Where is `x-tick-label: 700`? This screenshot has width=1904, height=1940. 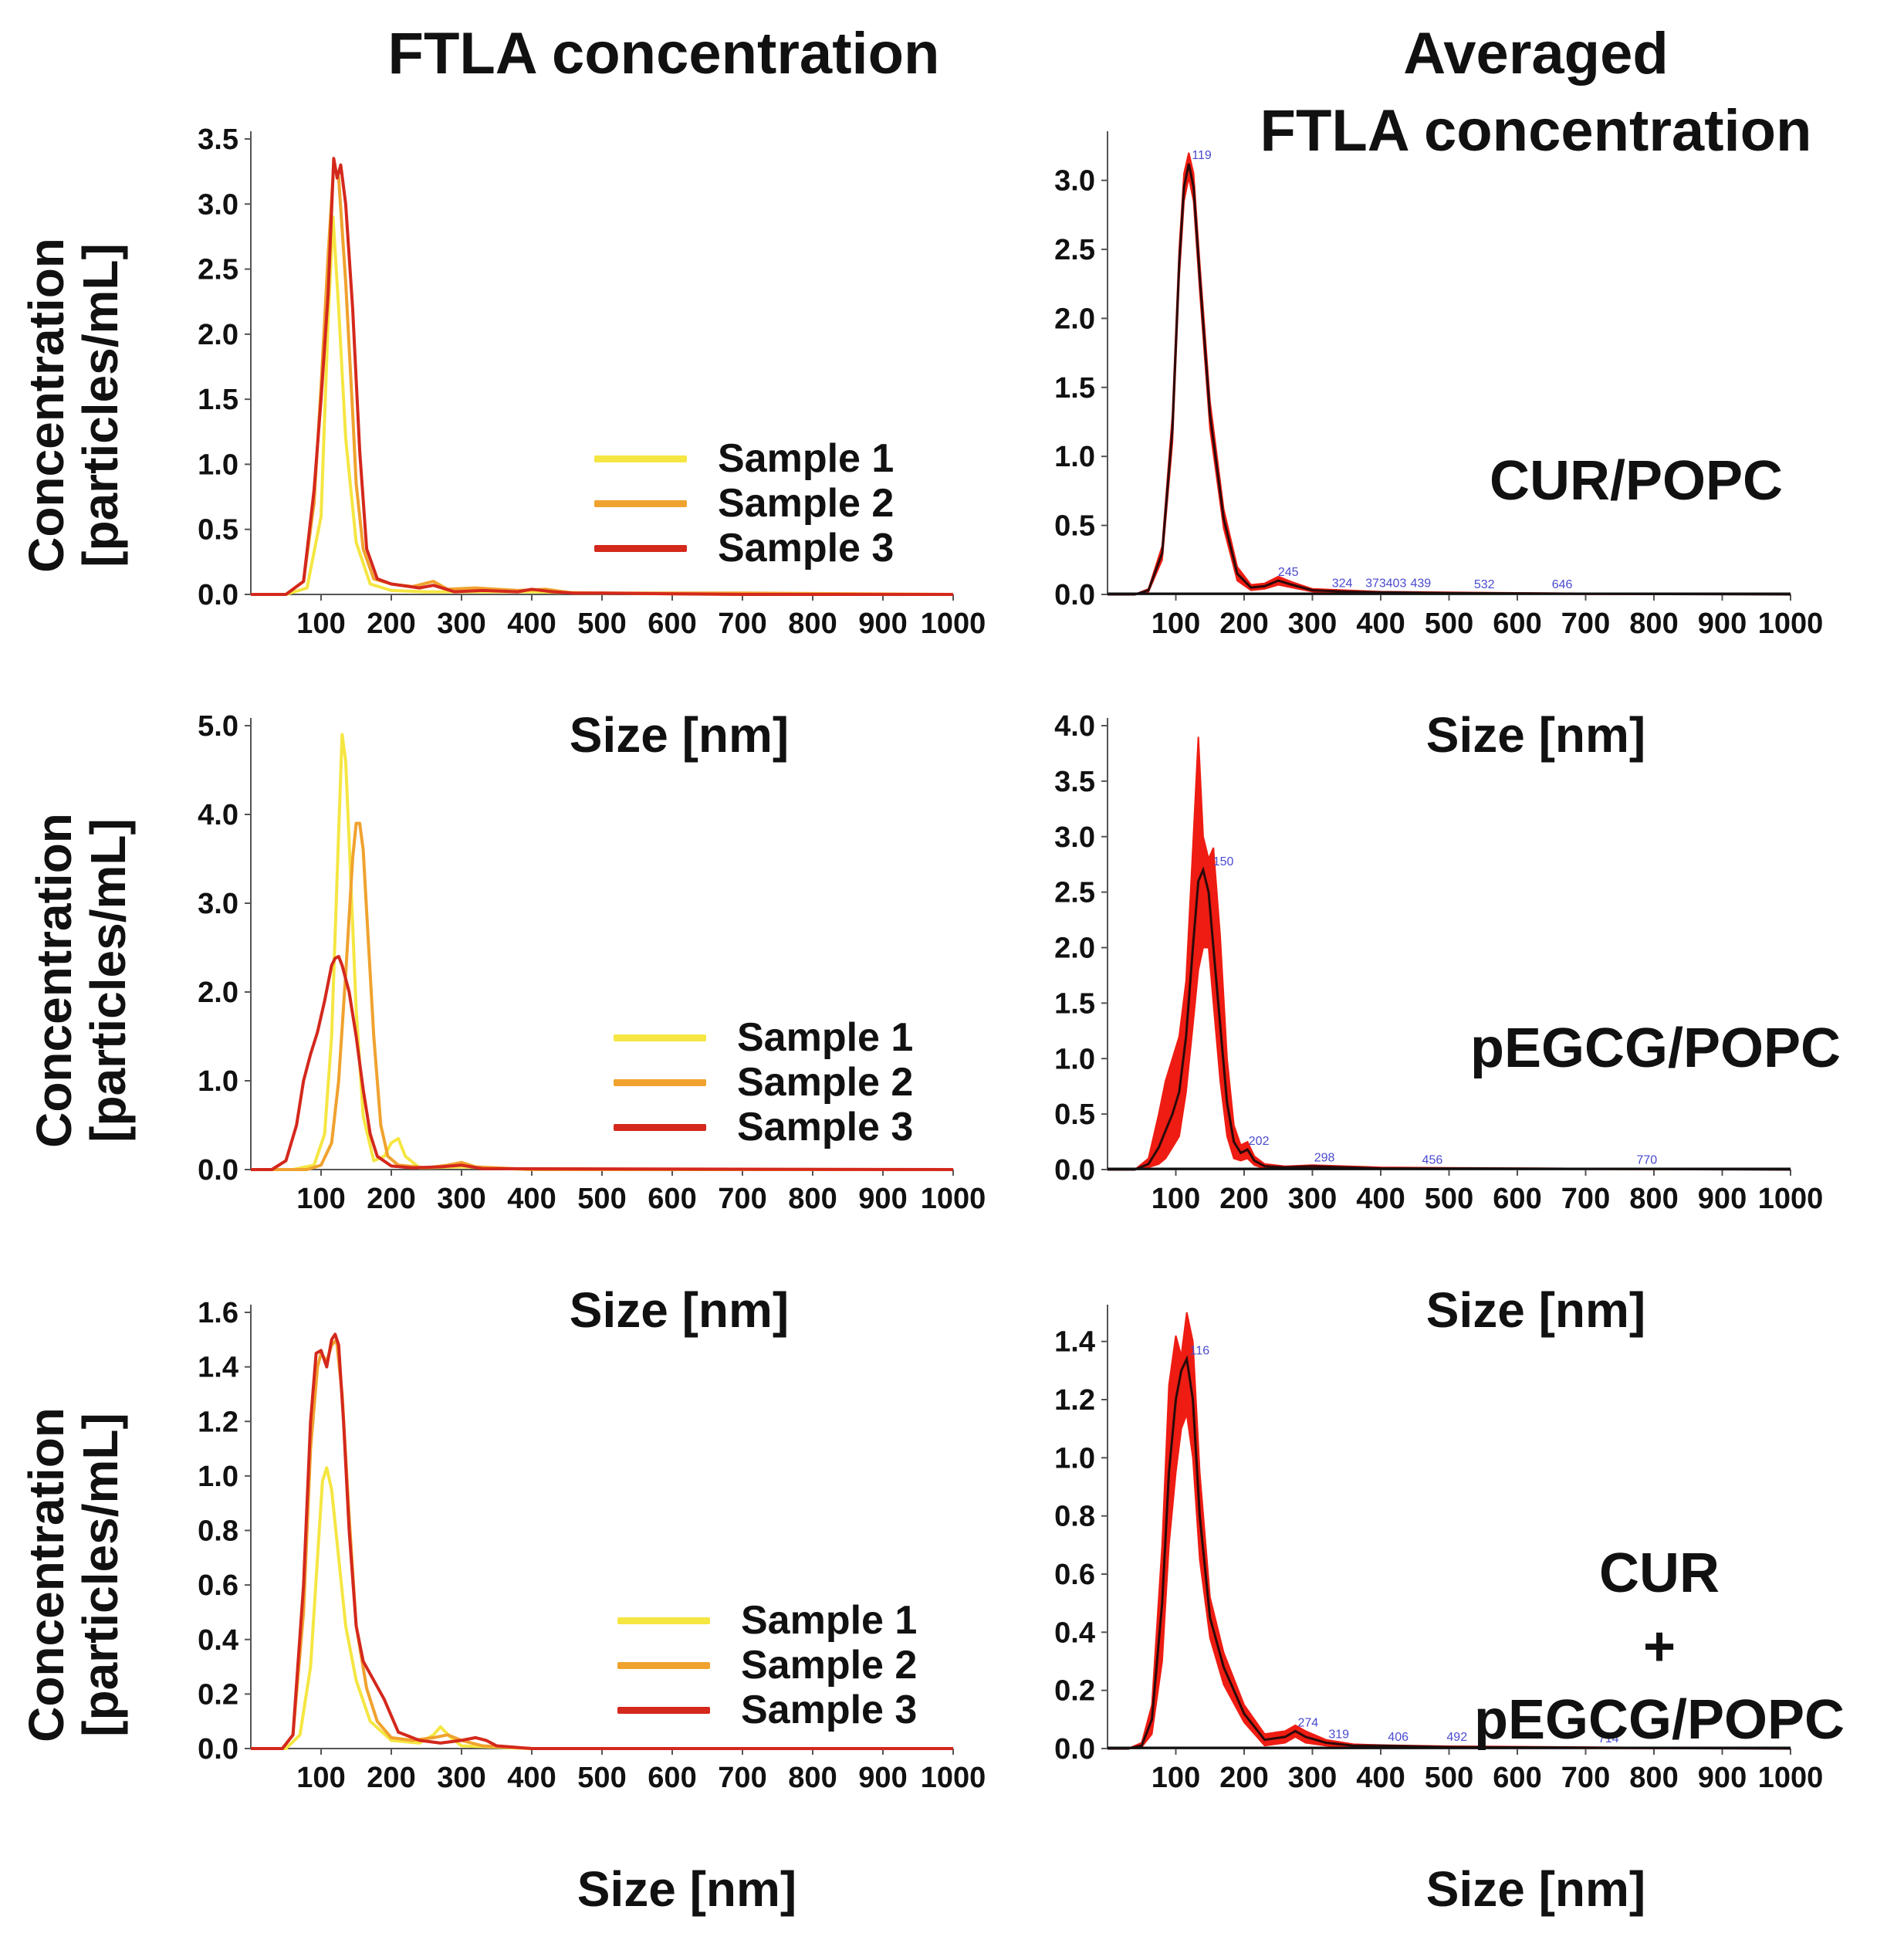
x-tick-label: 700 is located at coordinates (742, 1199).